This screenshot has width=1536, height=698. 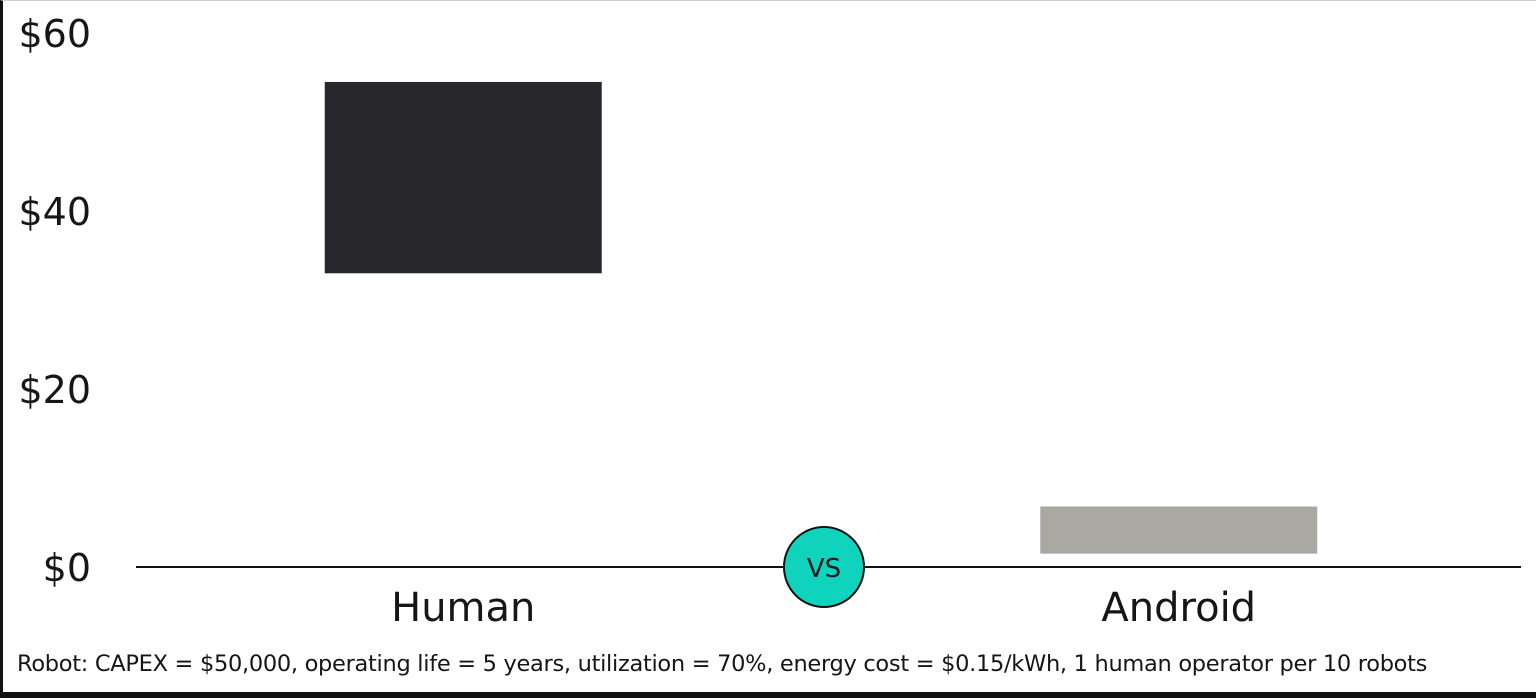 I want to click on category-label-android: Android, so click(x=1178, y=608).